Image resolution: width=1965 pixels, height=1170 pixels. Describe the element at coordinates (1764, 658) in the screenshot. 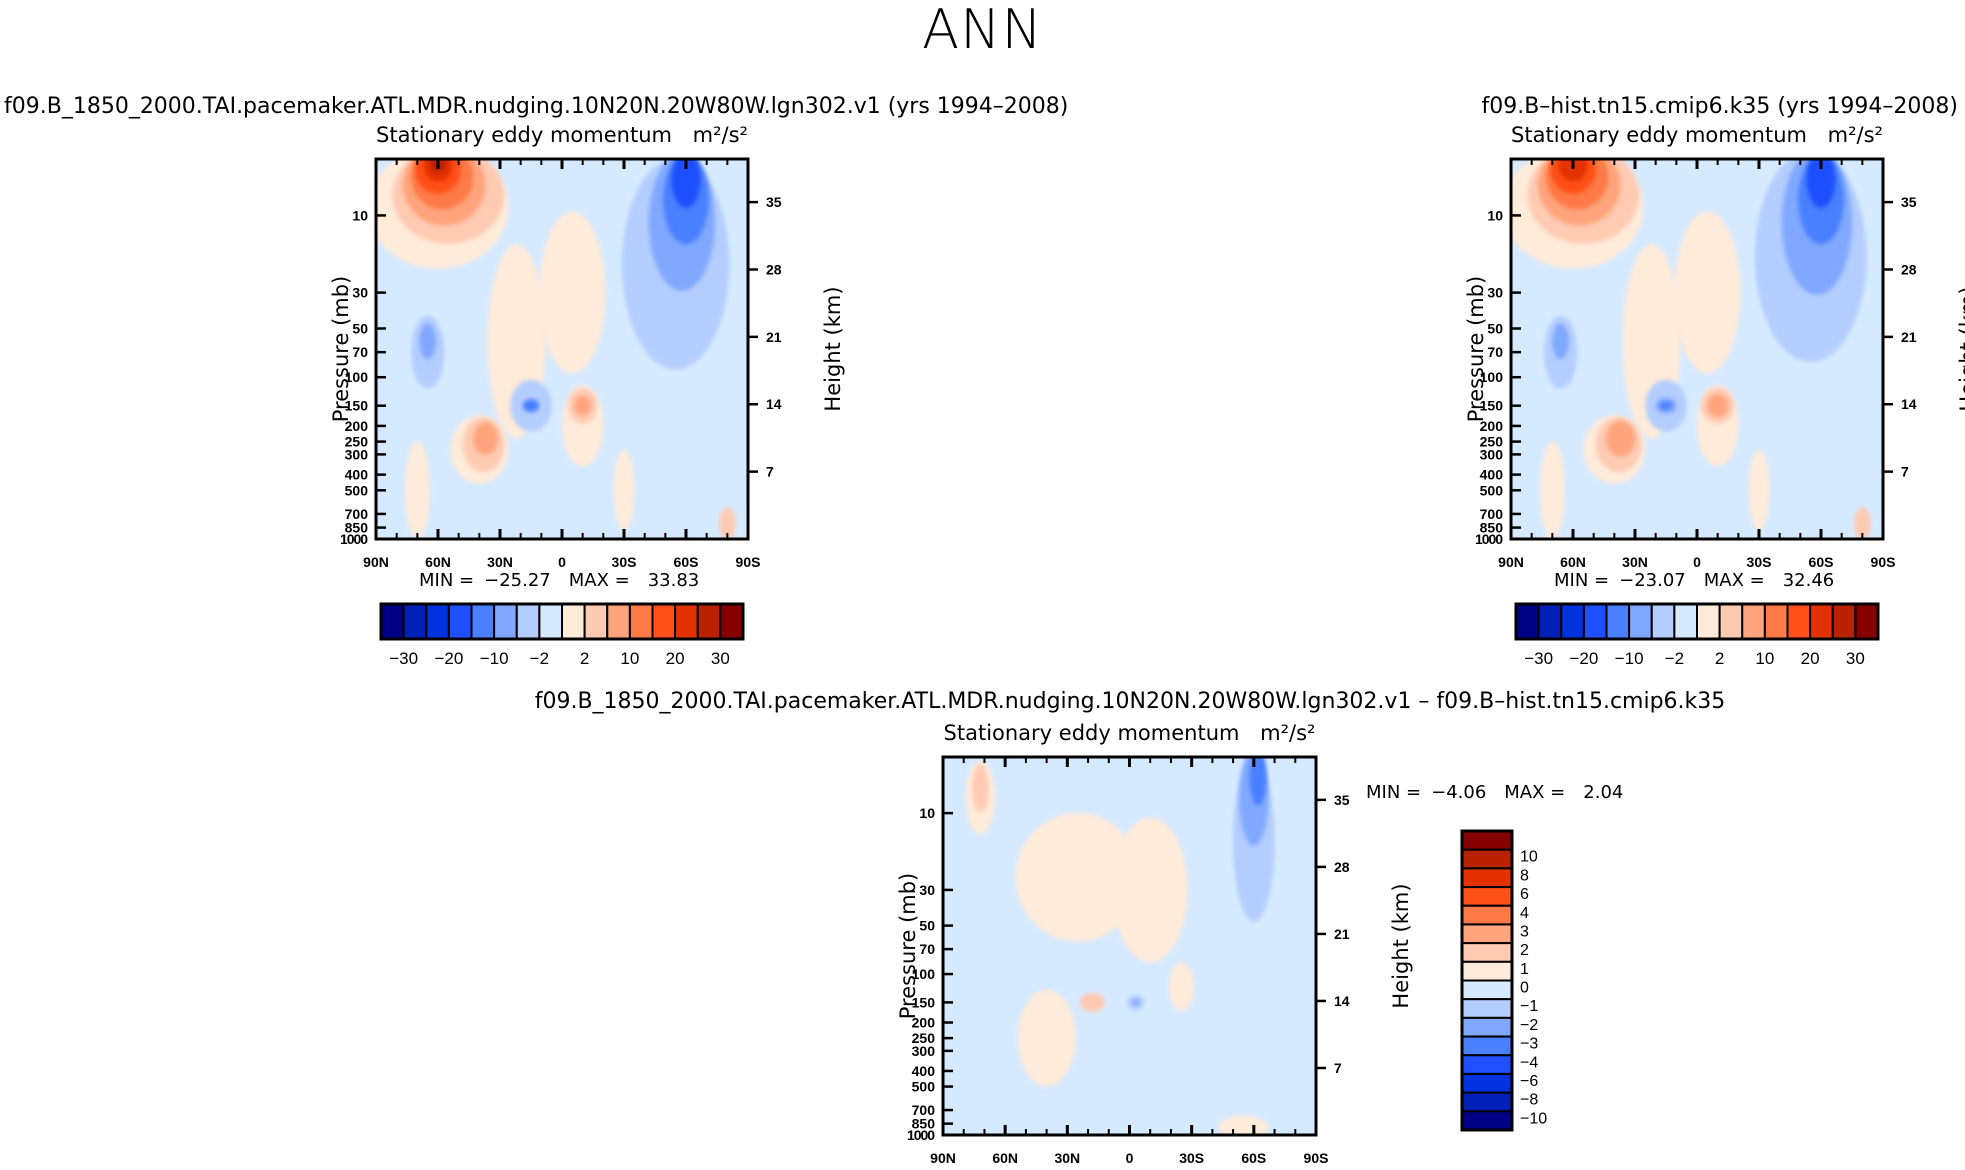

I see `colorbar-label: 10` at that location.